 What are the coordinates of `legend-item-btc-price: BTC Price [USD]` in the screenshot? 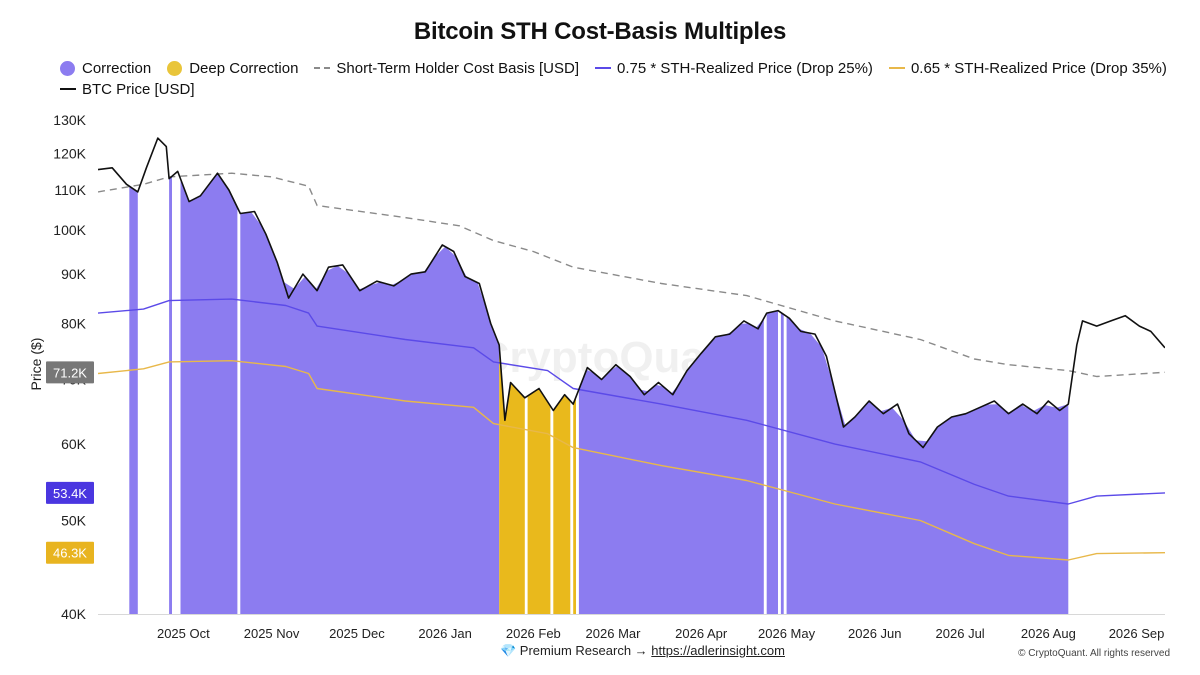 It's located at (127, 89).